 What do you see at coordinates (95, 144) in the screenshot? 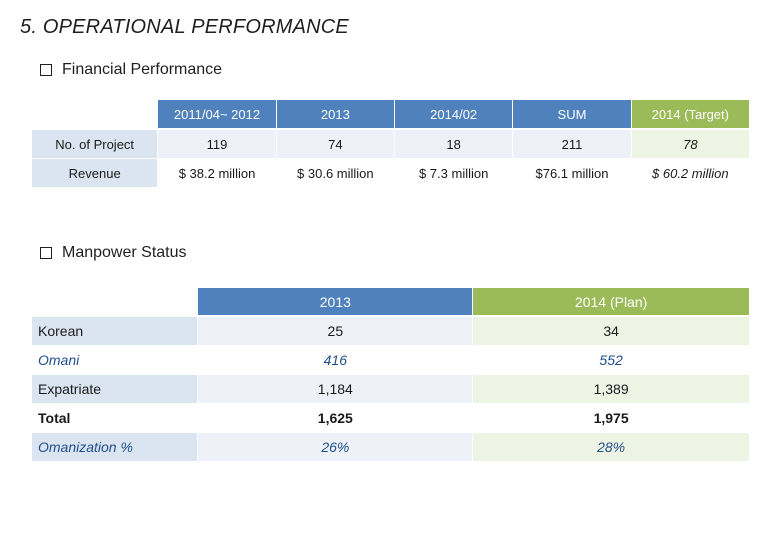
I see `row-label-no-of-project: No. of Project` at bounding box center [95, 144].